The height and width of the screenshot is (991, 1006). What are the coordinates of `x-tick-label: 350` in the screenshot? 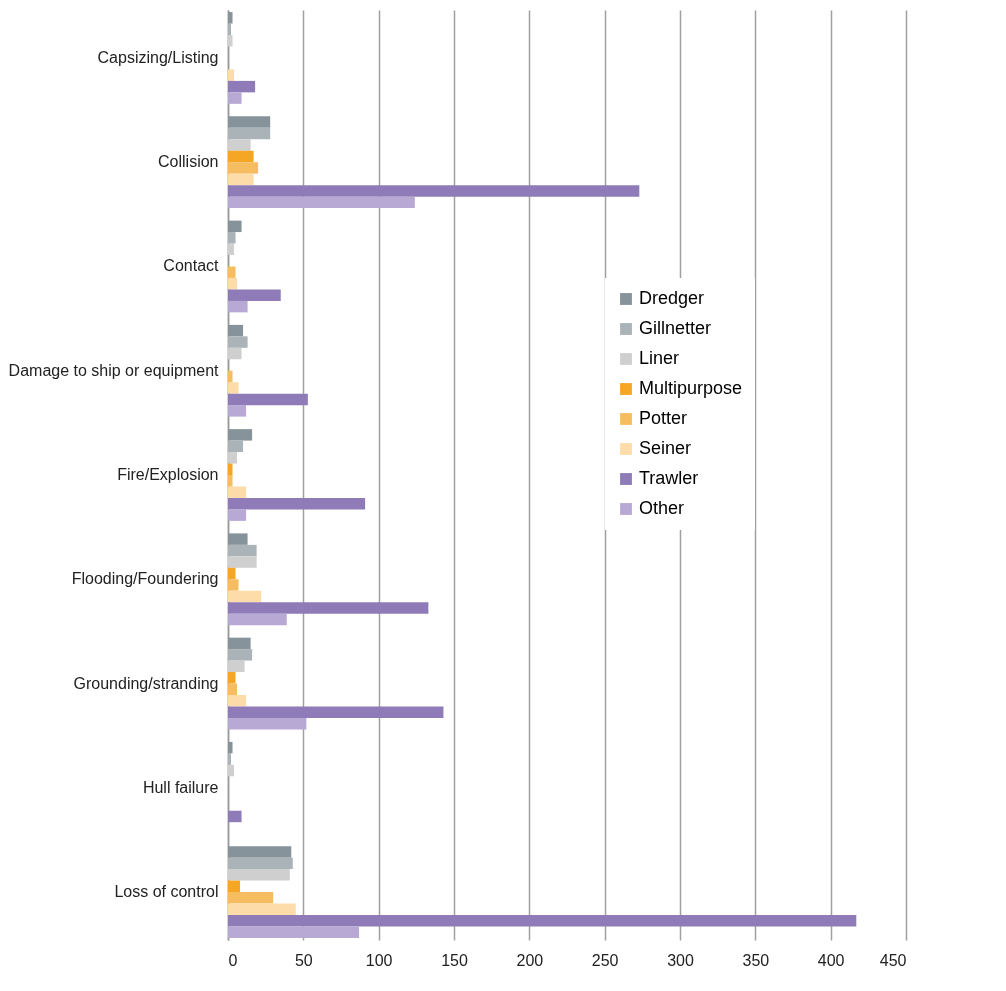 It's located at (756, 960).